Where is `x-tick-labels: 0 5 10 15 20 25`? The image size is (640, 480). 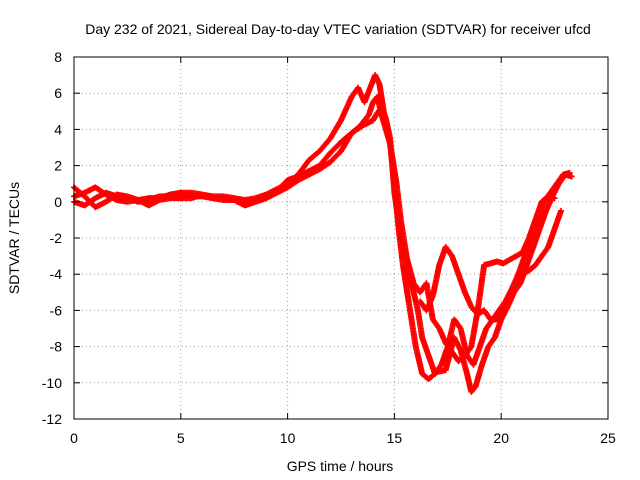
x-tick-labels: 0 5 10 15 20 25 is located at coordinates (343, 438).